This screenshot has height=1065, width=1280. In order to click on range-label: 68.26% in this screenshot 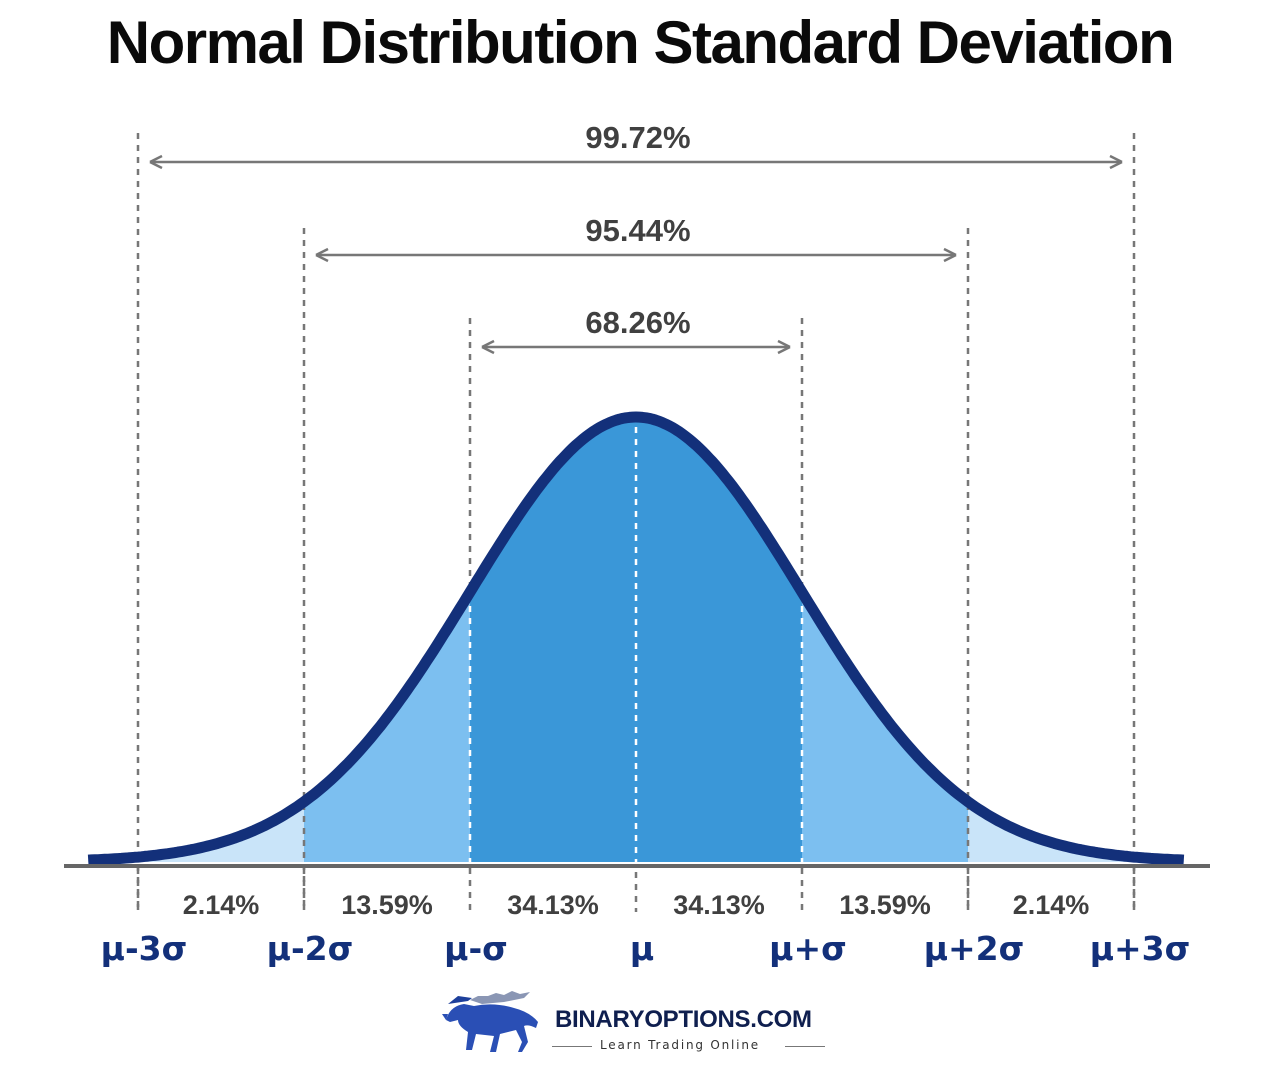, I will do `click(637, 322)`.